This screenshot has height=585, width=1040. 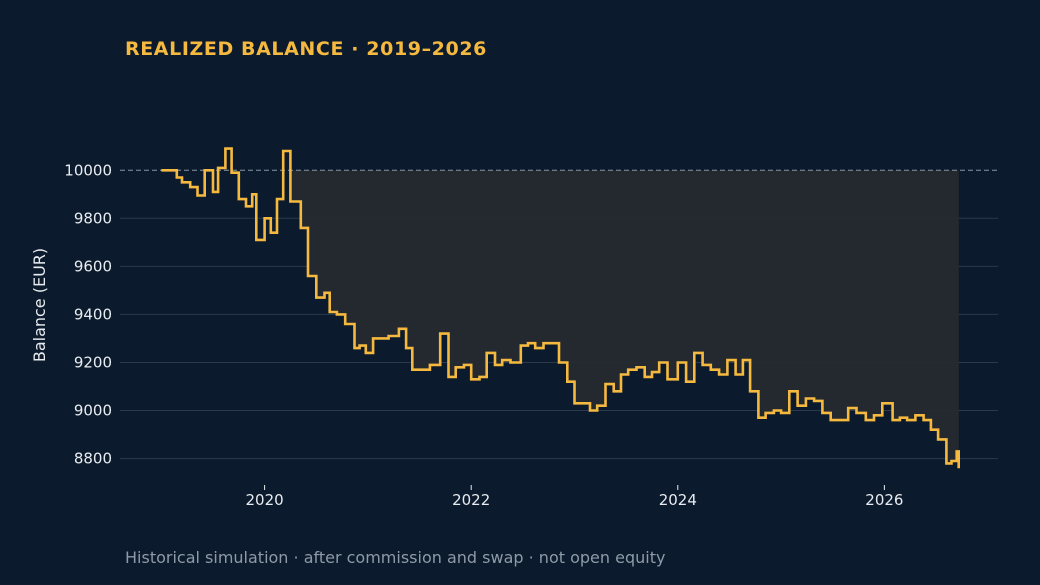 What do you see at coordinates (574, 497) in the screenshot?
I see `x-axis-ticks: 2020 2022 2024 2026` at bounding box center [574, 497].